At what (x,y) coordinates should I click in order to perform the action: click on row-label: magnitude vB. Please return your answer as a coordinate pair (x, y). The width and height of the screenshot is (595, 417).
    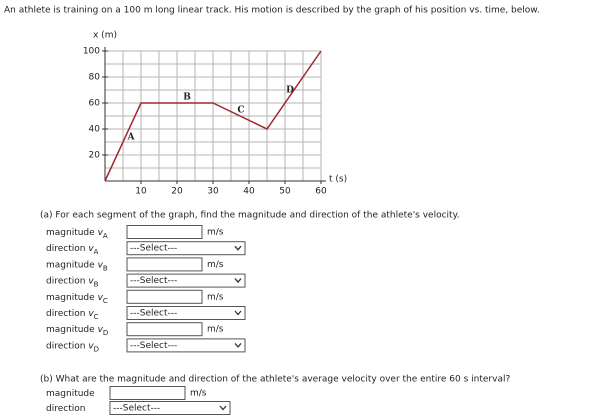
    Looking at the image, I should click on (77, 266).